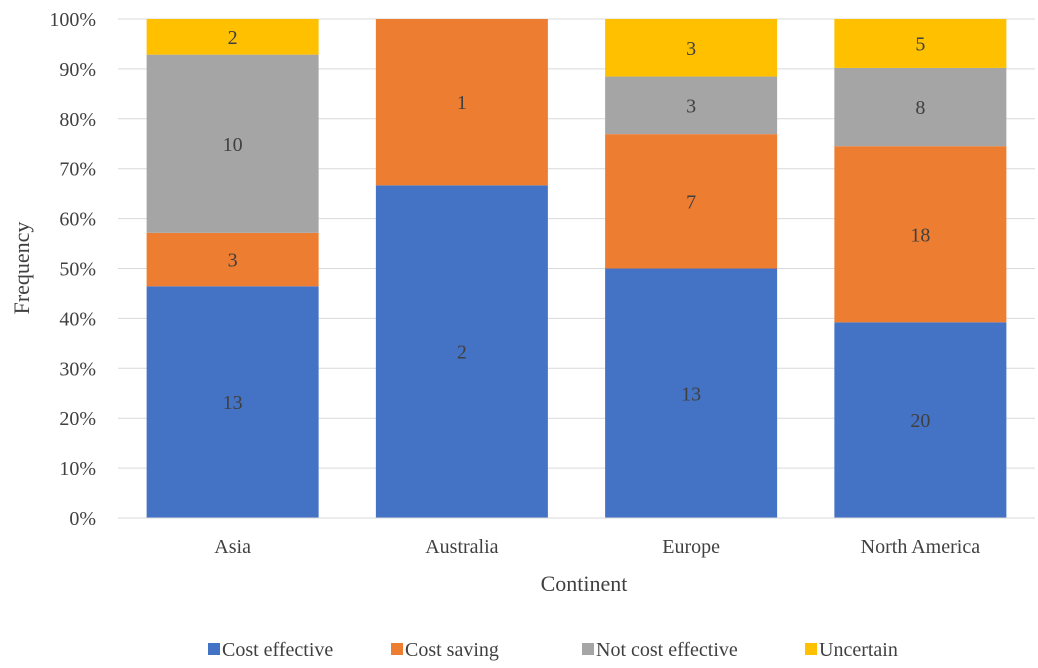 This screenshot has width=1038, height=668. I want to click on y-tick-label: 60%, so click(77, 220).